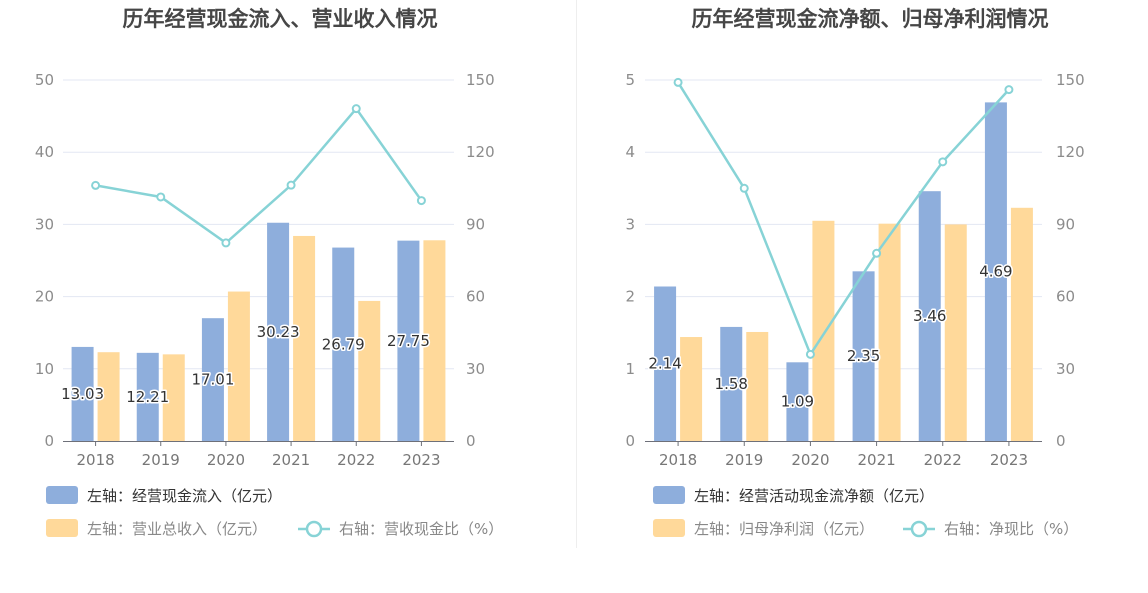  I want to click on bar-data-label: 17.01, so click(212, 380).